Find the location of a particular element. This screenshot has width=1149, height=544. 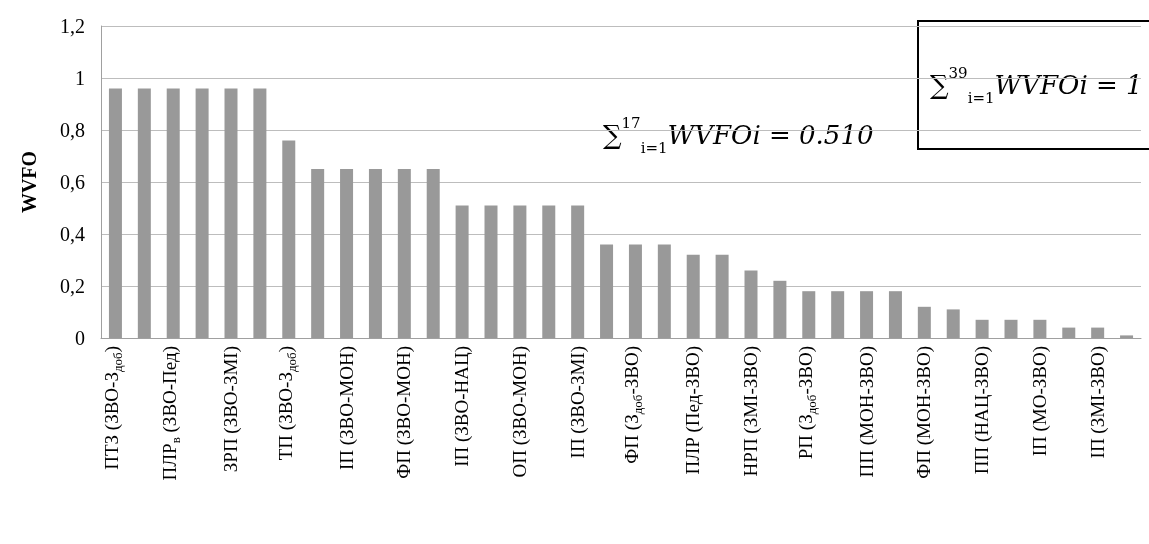

y-tick-label: 0 is located at coordinates (80, 338).